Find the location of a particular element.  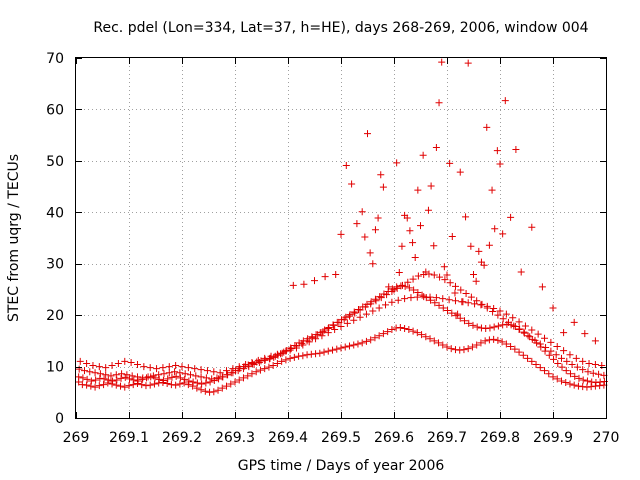

x-tick-label: 269.9 is located at coordinates (553, 438).